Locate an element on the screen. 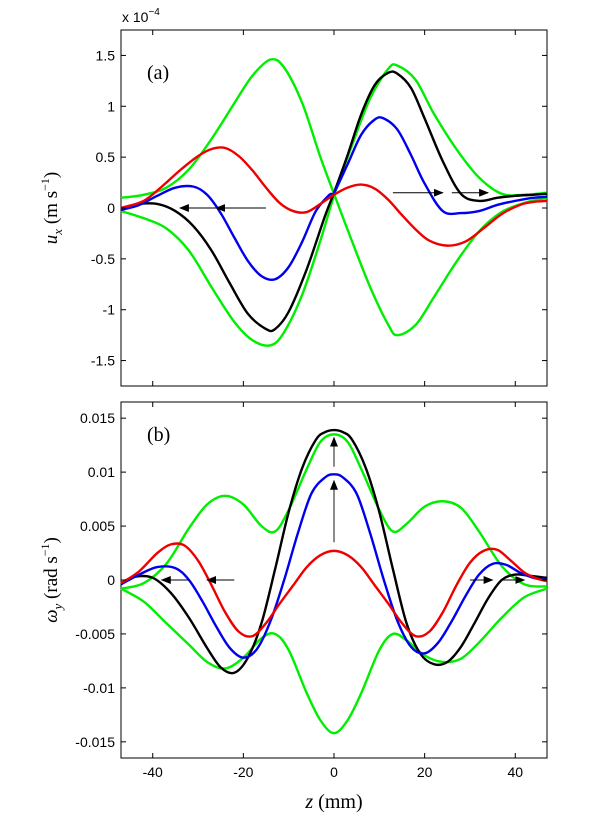 Image resolution: width=589 pixels, height=822 pixels. y-tick-label-a: 0.5 is located at coordinates (106, 157).